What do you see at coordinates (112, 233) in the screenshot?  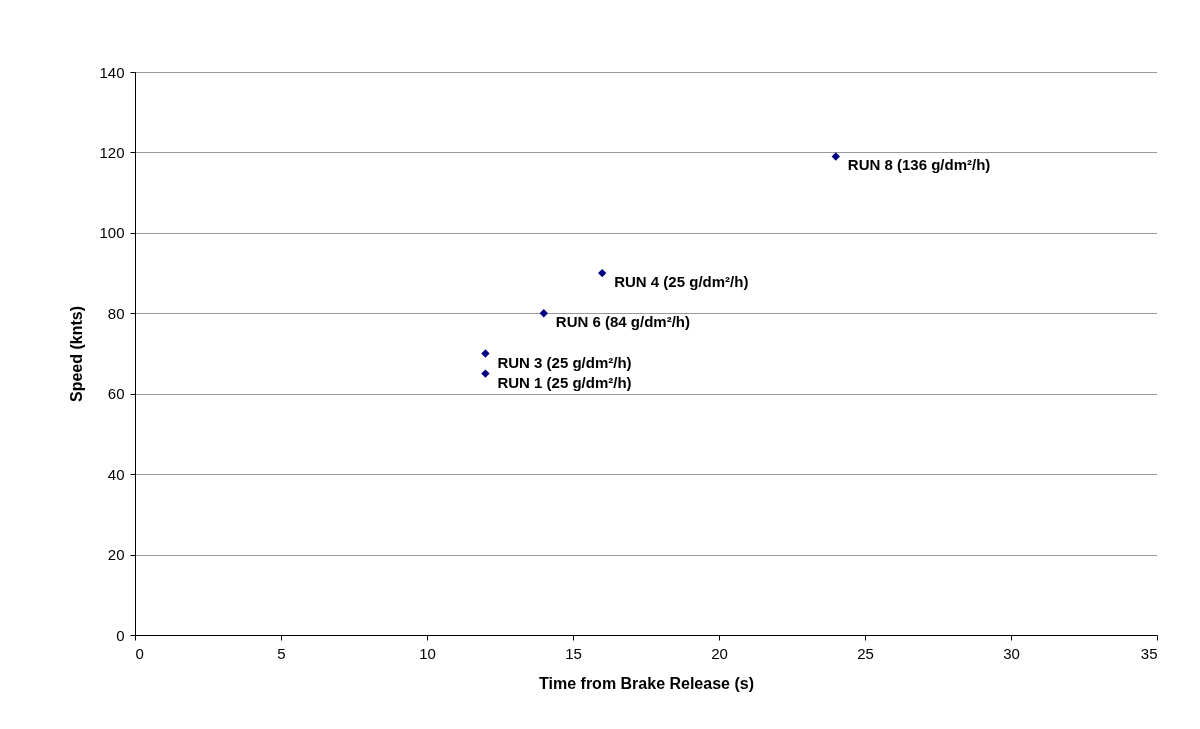 I see `y-tick-label: 100` at bounding box center [112, 233].